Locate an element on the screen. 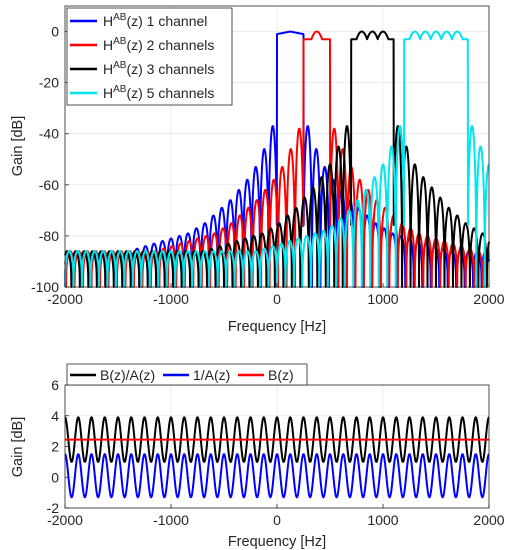  legend-label: HAB(z) 1 channel is located at coordinates (155, 20).